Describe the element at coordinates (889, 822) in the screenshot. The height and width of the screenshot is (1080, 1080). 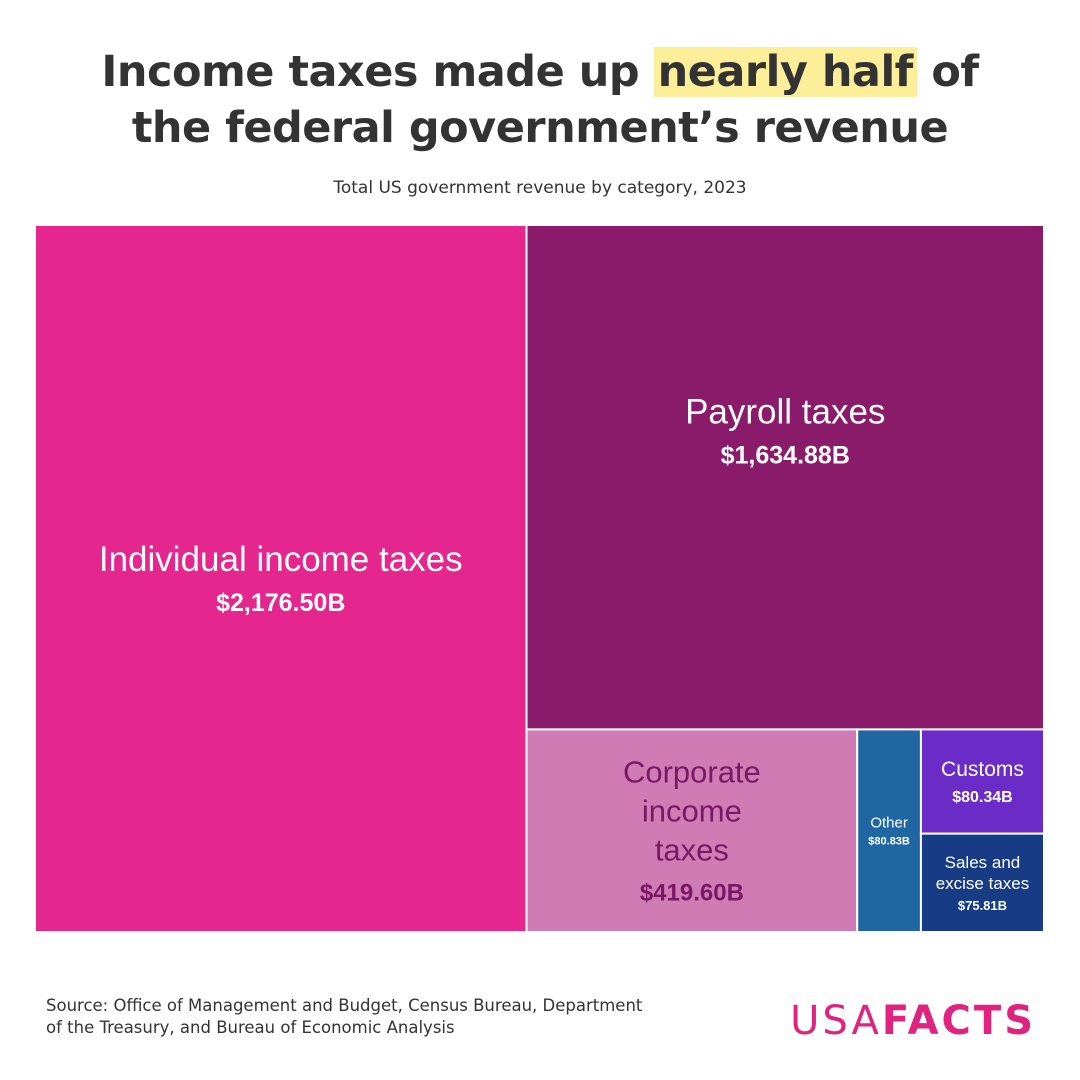
I see `tile-label-other-1: Other` at that location.